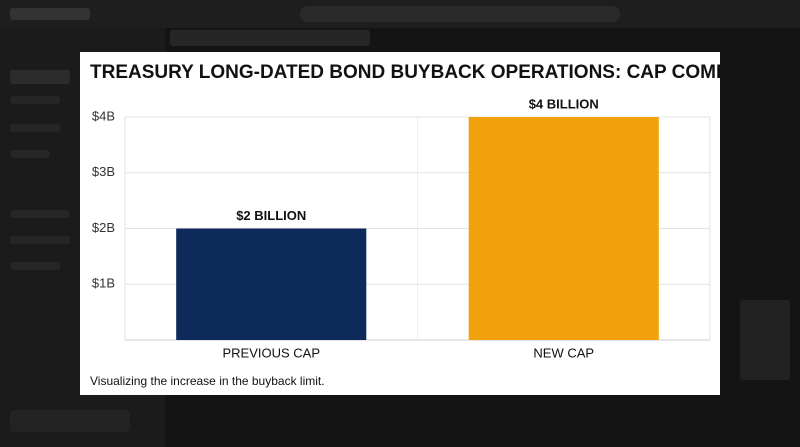  What do you see at coordinates (103, 227) in the screenshot?
I see `y-tick-label: $2B` at bounding box center [103, 227].